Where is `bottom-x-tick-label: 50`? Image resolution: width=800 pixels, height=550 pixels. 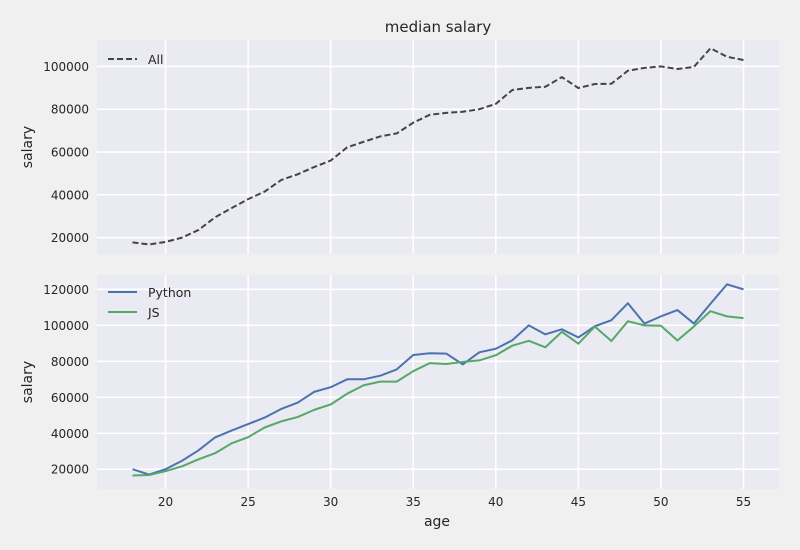 bottom-x-tick-label: 50 is located at coordinates (660, 502).